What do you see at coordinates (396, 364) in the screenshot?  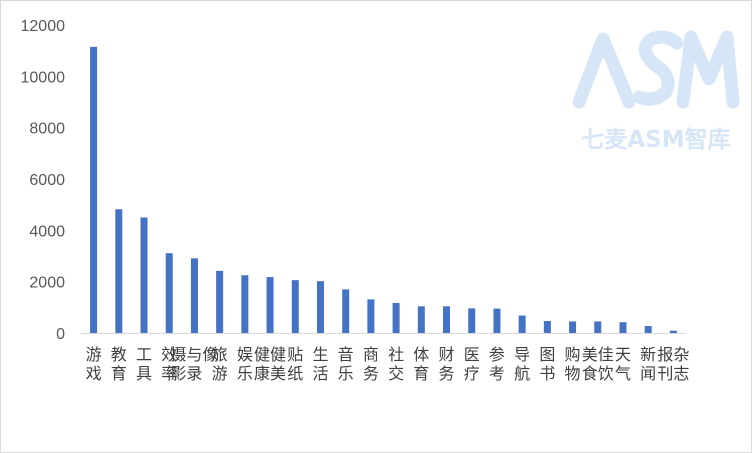 I see `x-tick-label: 社交` at bounding box center [396, 364].